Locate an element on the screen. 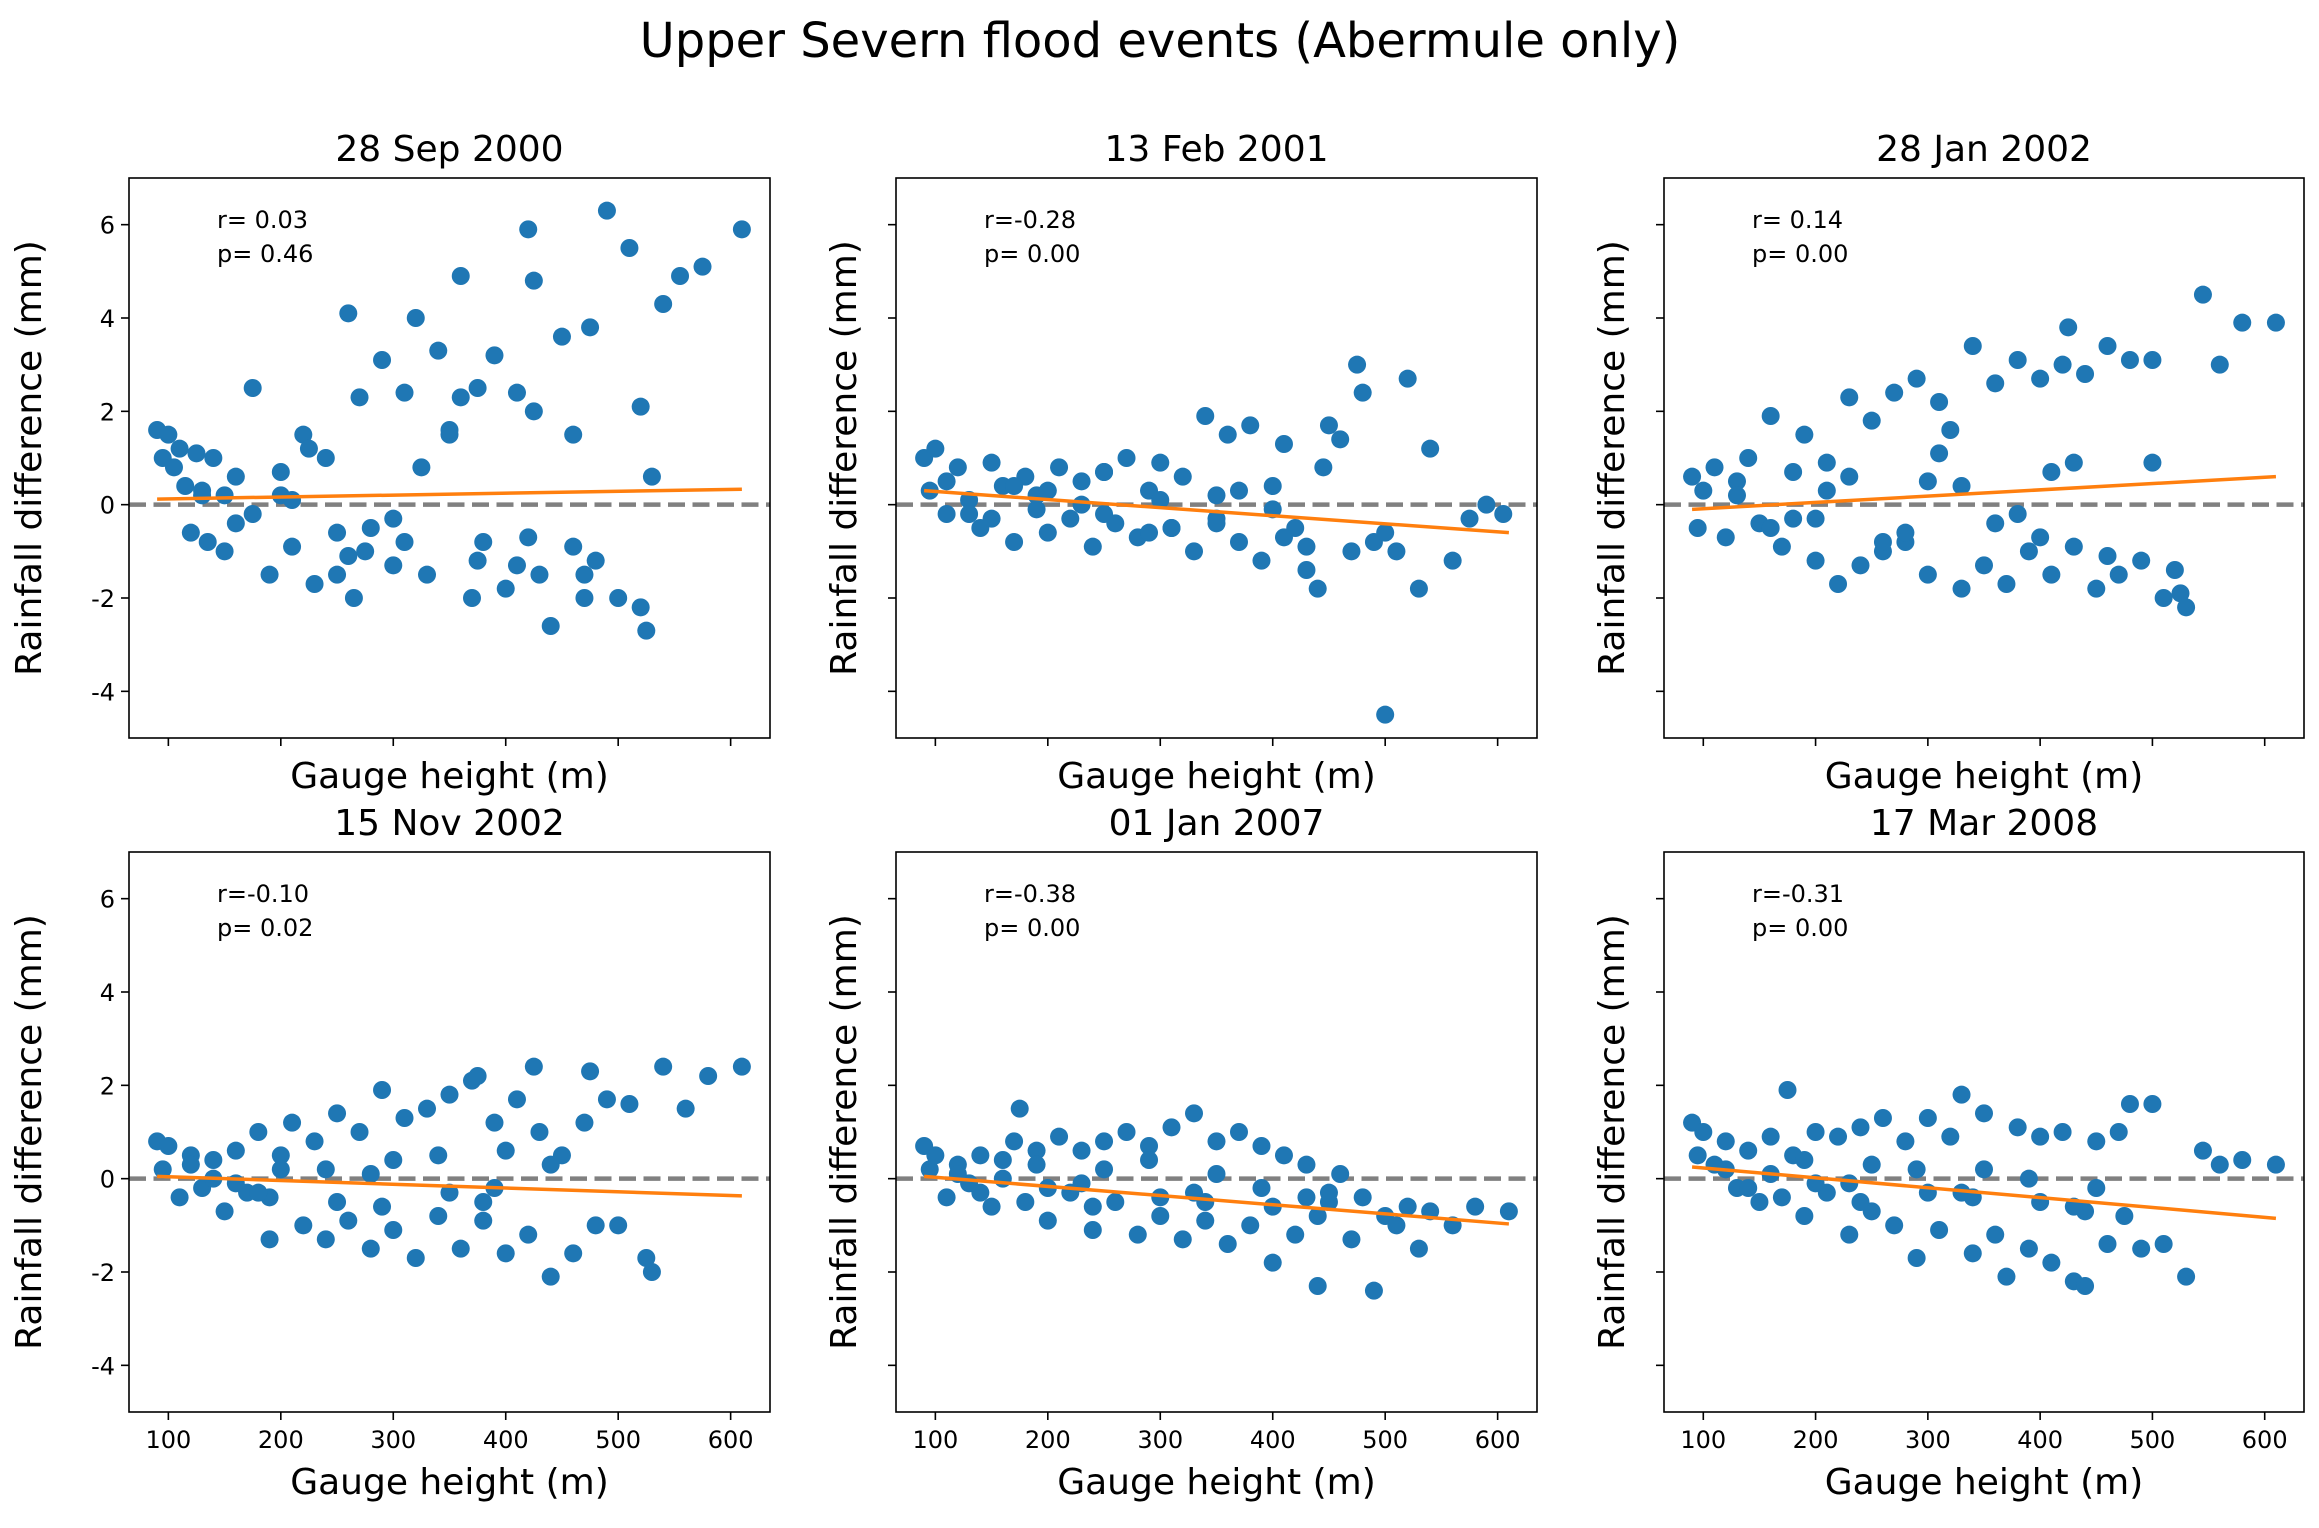 This screenshot has width=2319, height=1528. y-tick-label: 6 is located at coordinates (107, 226).